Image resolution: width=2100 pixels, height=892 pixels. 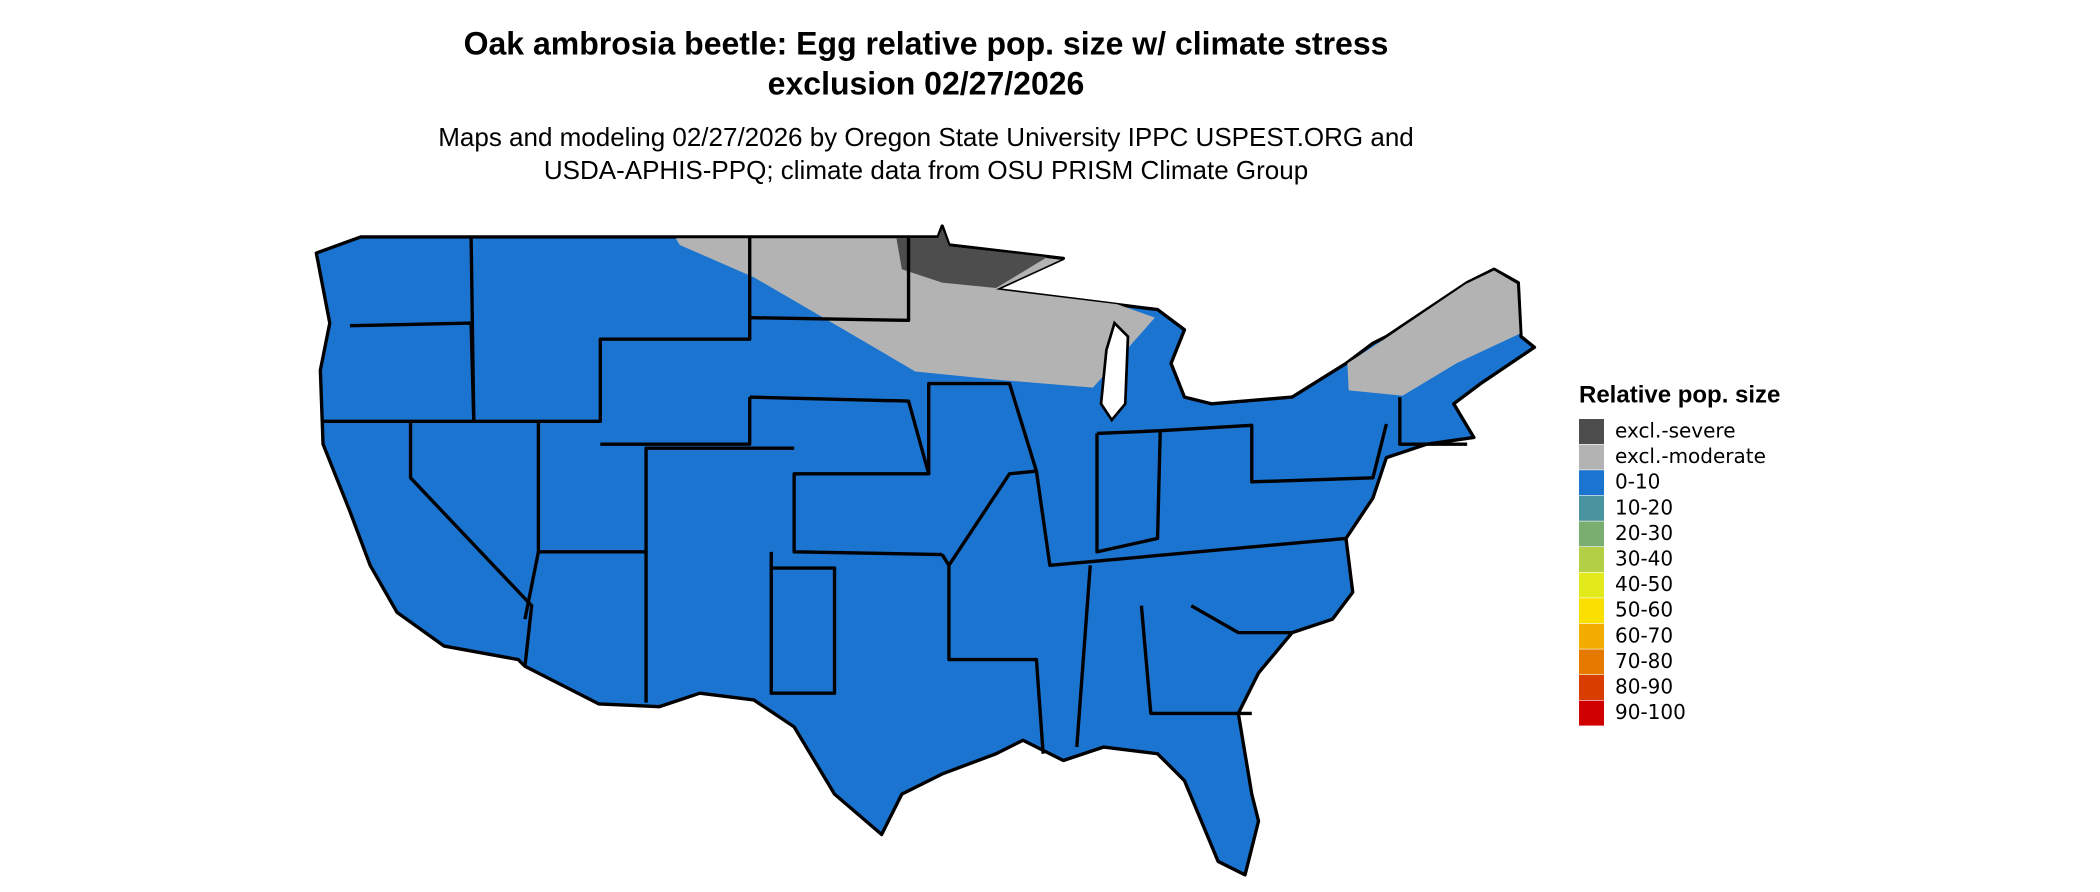 What do you see at coordinates (1644, 584) in the screenshot?
I see `legend-label: 40-50` at bounding box center [1644, 584].